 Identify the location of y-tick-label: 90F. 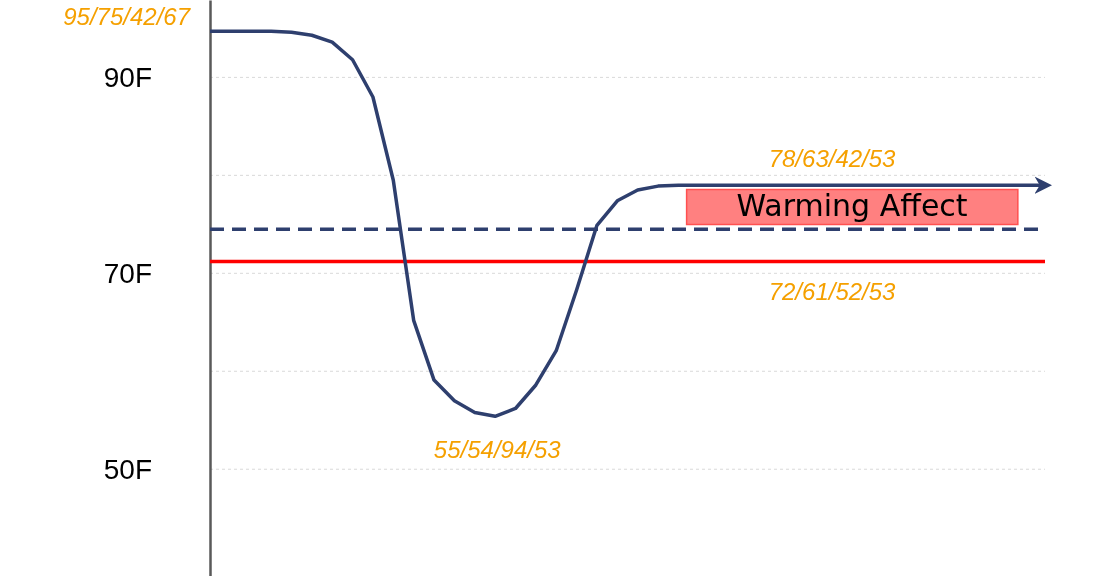
(127, 77).